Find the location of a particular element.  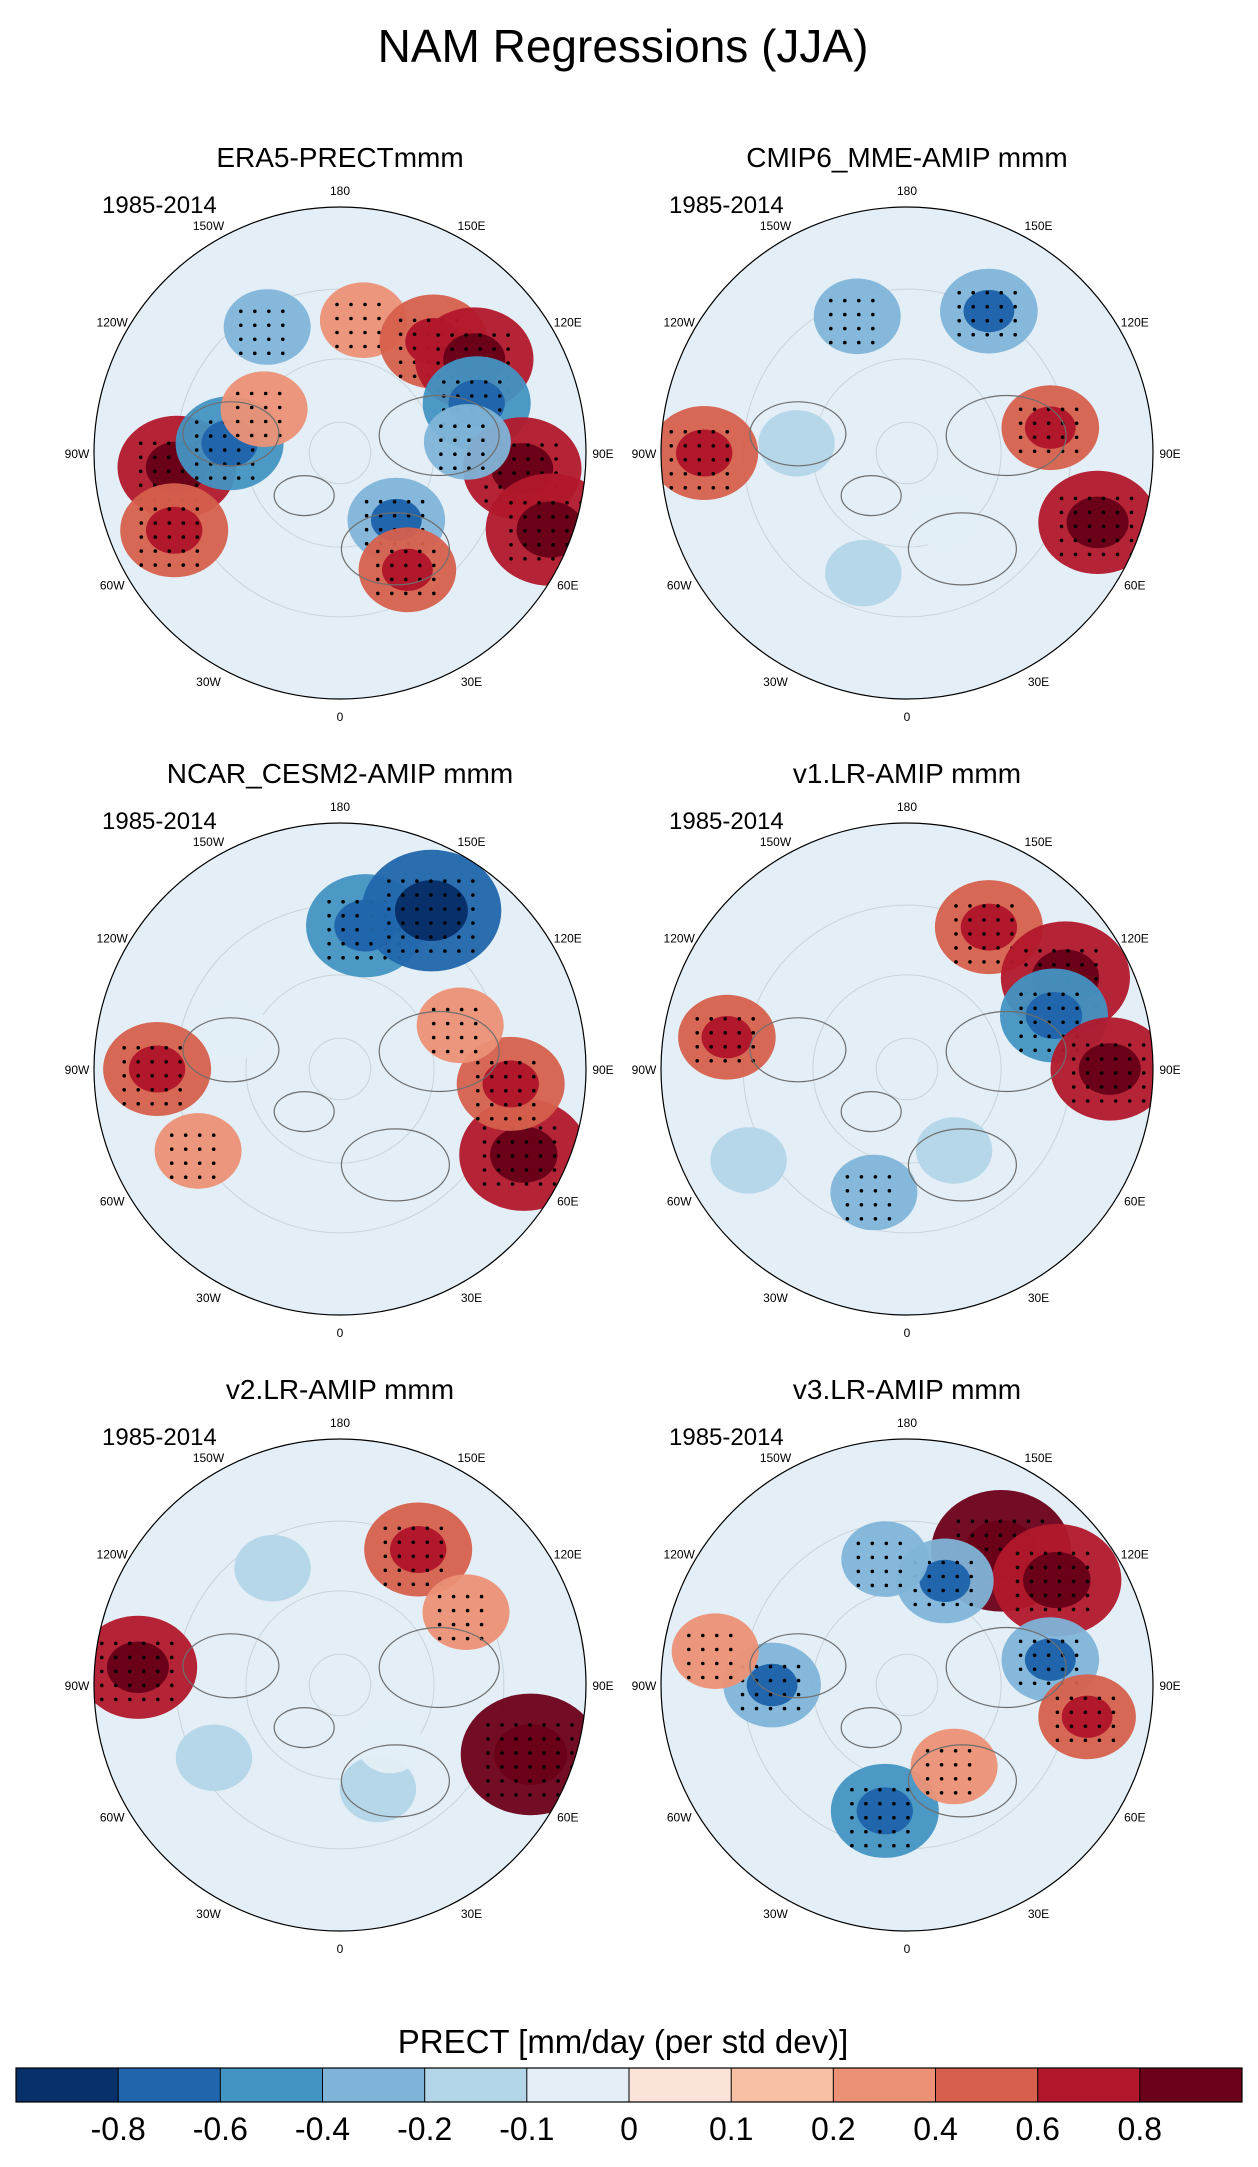

longitude-label: 60W is located at coordinates (112, 1202).